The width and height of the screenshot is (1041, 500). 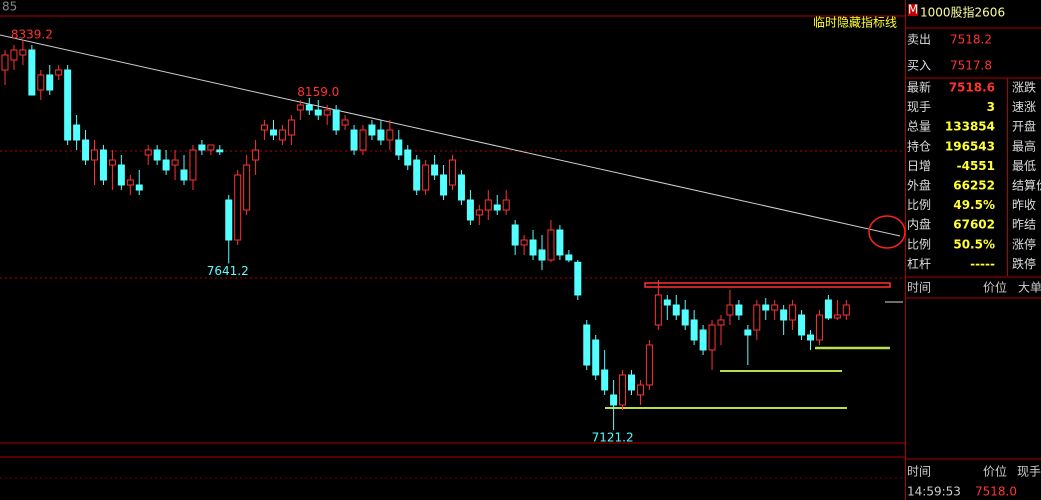 What do you see at coordinates (919, 66) in the screenshot?
I see `buy-label: 买入` at bounding box center [919, 66].